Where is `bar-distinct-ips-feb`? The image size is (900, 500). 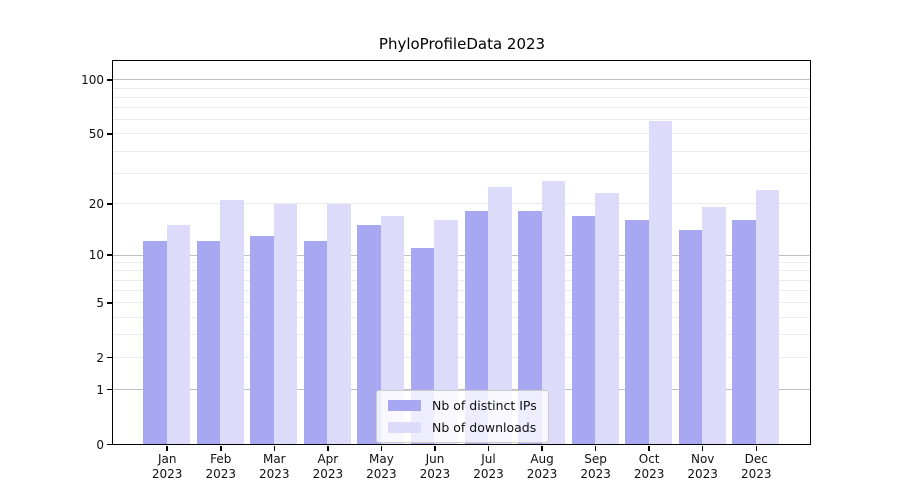
bar-distinct-ips-feb is located at coordinates (208, 342).